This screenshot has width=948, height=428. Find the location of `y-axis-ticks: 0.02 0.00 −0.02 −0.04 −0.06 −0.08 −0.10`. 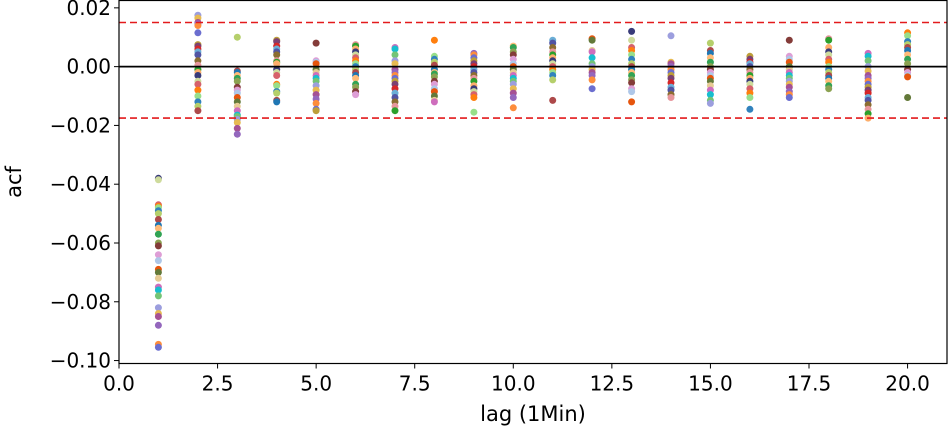

y-axis-ticks: 0.02 0.00 −0.02 −0.04 −0.06 −0.08 −0.10 is located at coordinates (84, 186).